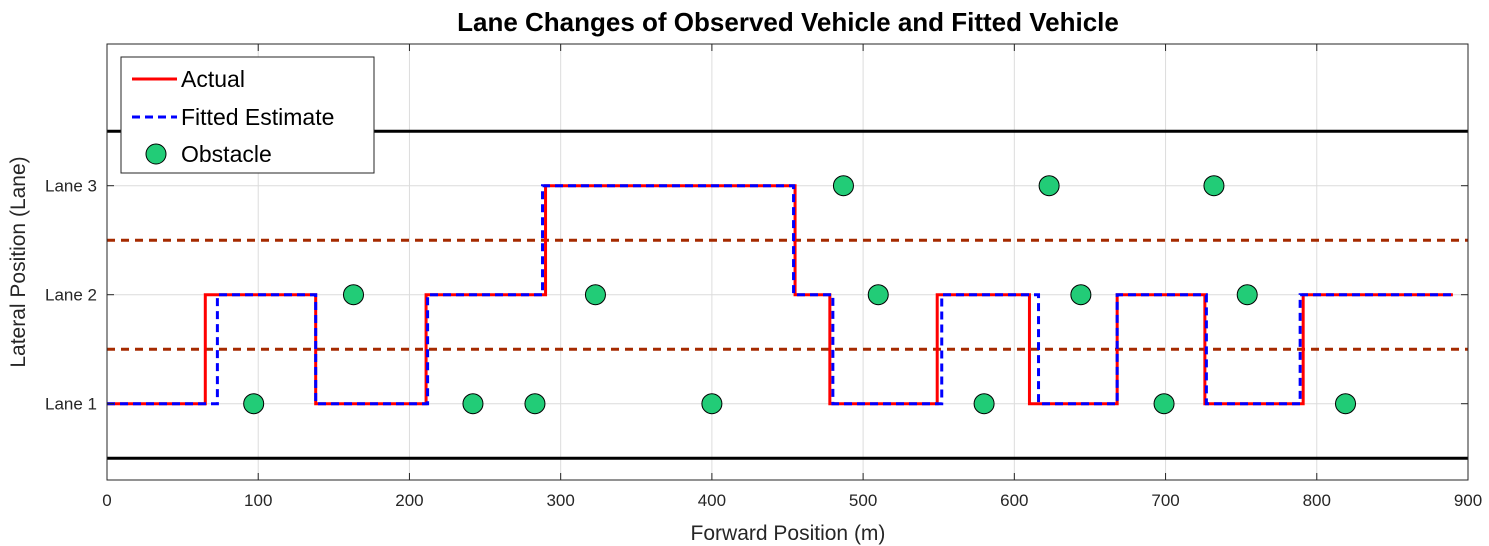 The image size is (1489, 546). I want to click on x-tick-label: 900, so click(1468, 500).